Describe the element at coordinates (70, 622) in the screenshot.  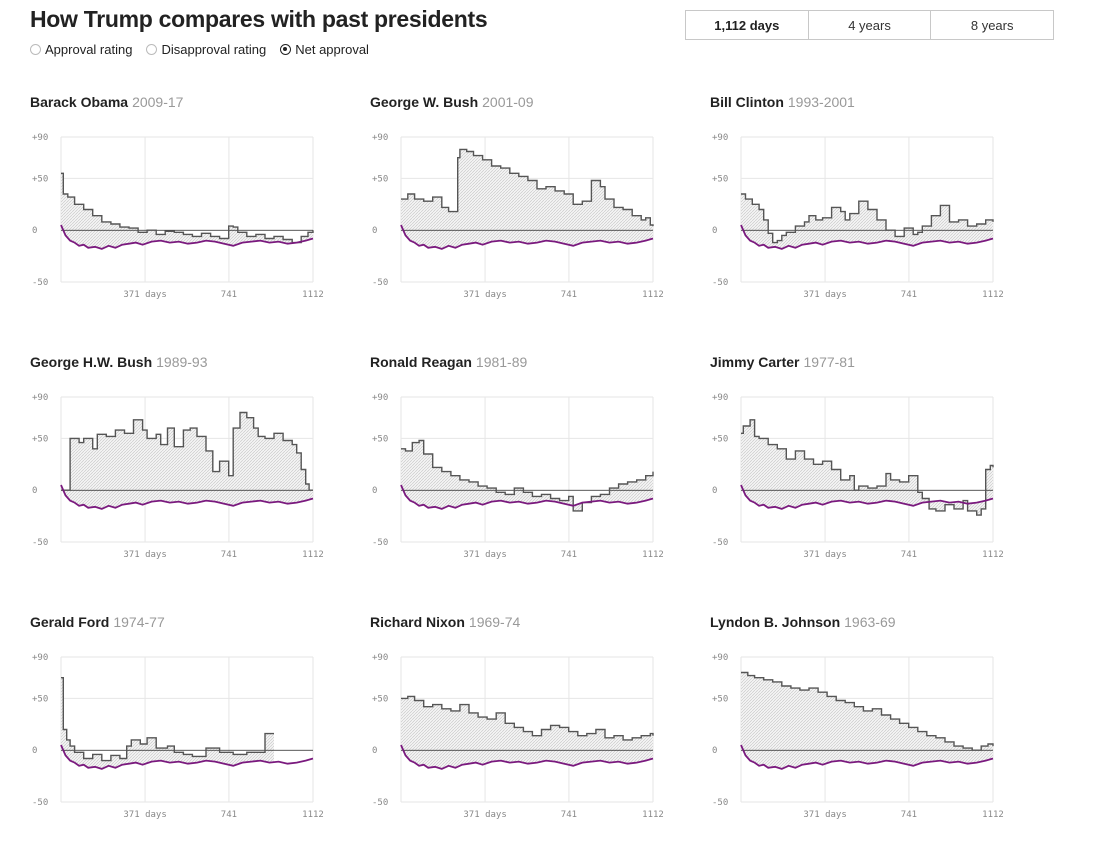
I see `president-name: Gerald Ford` at that location.